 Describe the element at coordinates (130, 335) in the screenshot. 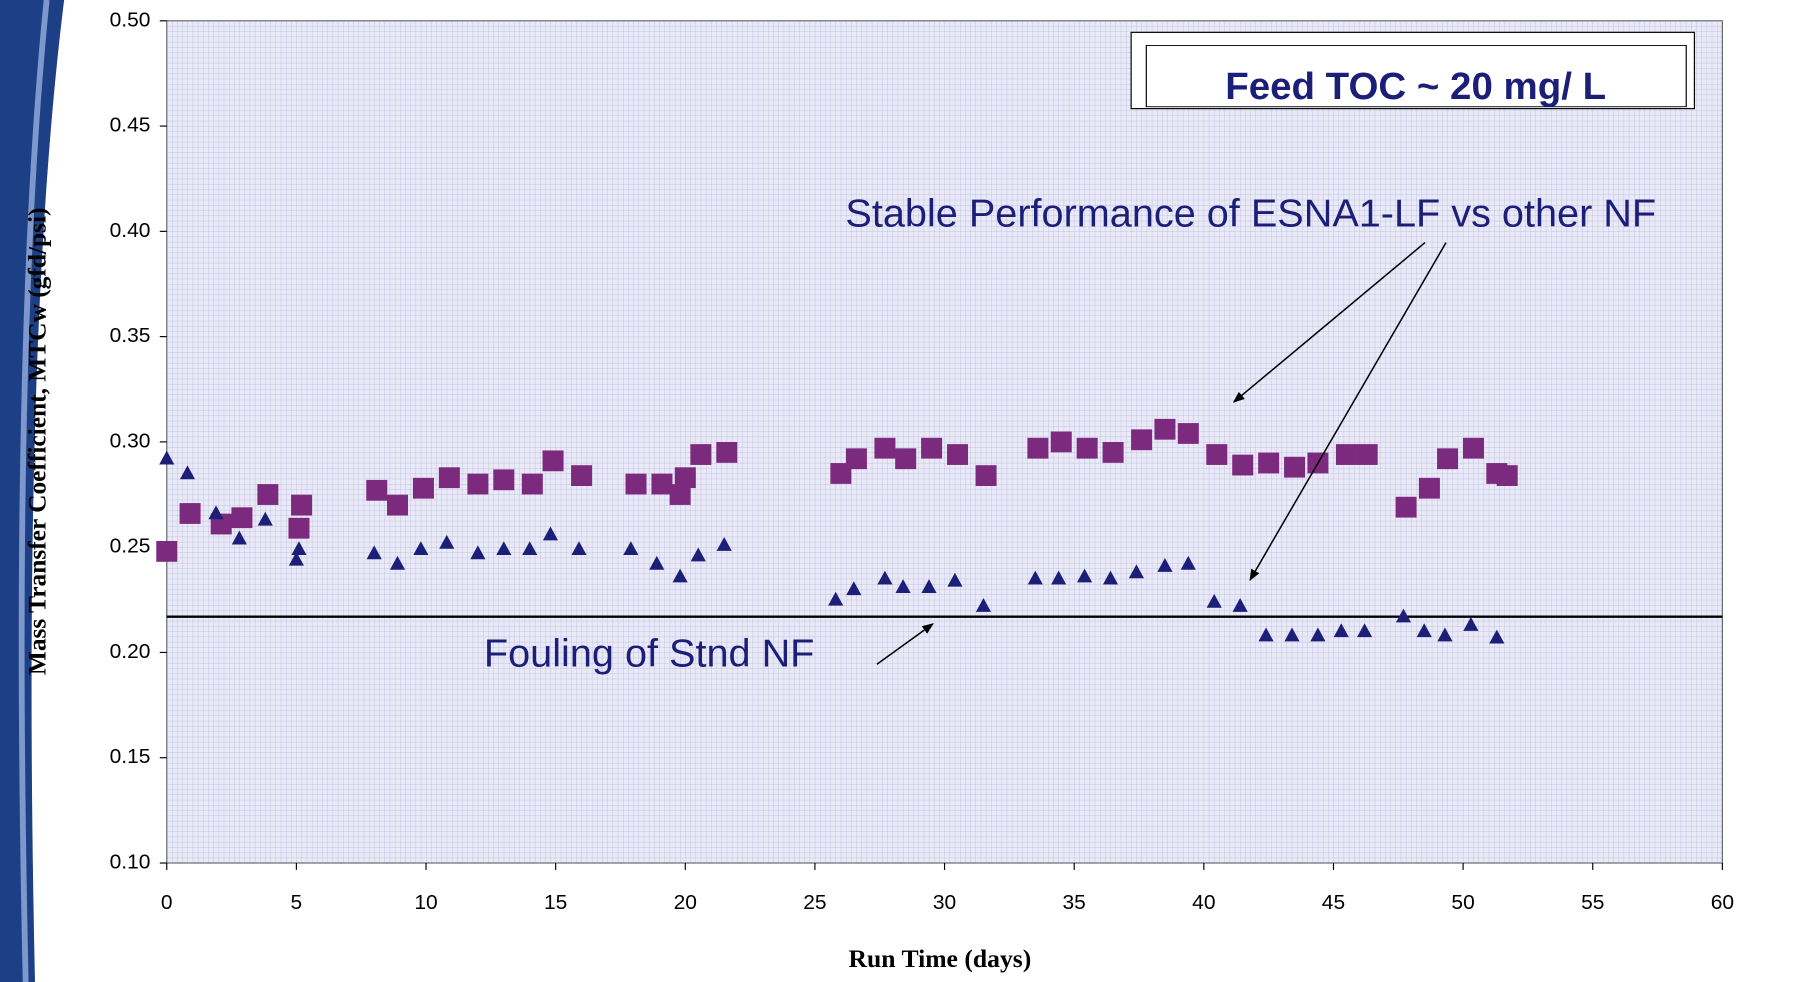

I see `y-tick-label: 0.35` at that location.